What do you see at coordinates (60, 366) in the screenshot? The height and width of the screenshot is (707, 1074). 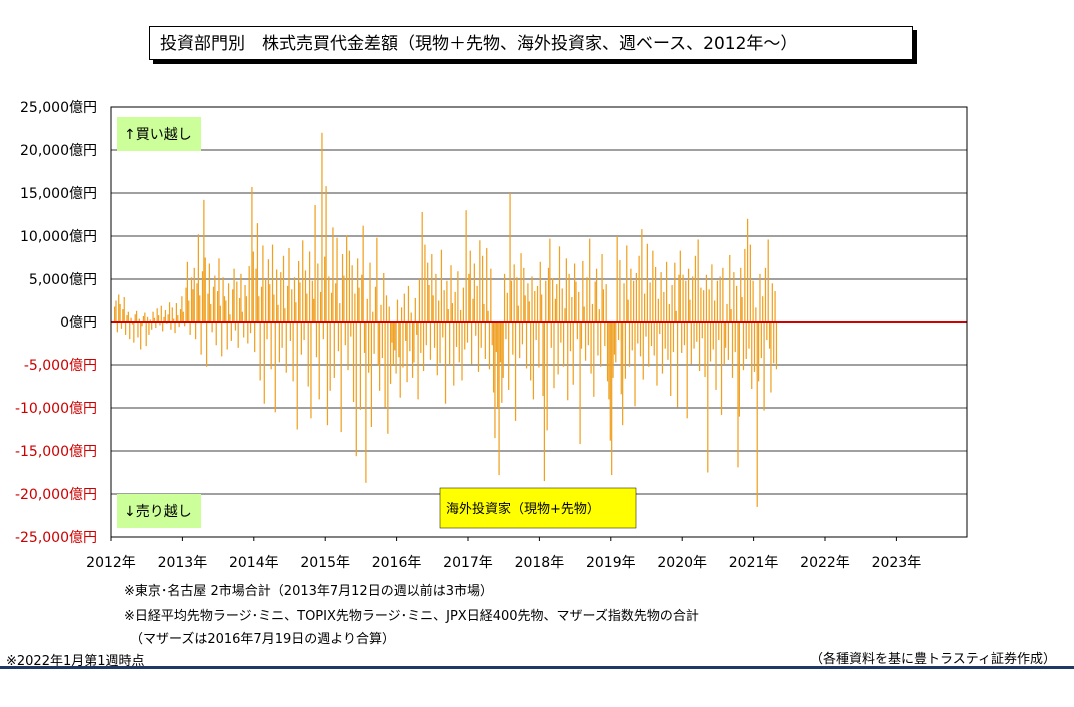 I see `y-tick-label: -5,000億円` at bounding box center [60, 366].